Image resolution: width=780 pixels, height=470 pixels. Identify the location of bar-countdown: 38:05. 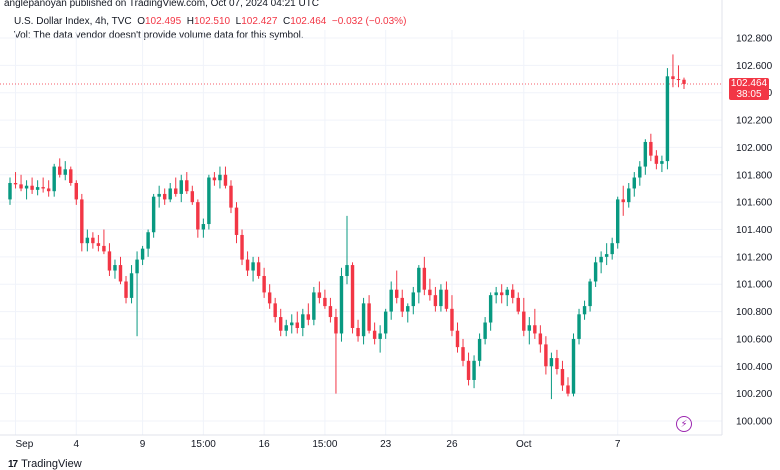
(749, 94).